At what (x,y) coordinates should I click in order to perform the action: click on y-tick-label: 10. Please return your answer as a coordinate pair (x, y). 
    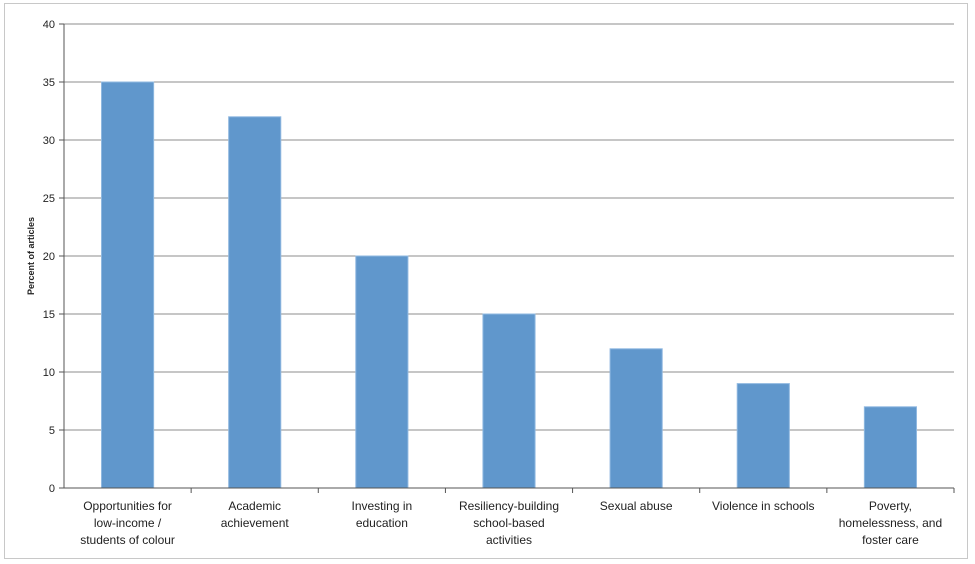
    Looking at the image, I should click on (49, 373).